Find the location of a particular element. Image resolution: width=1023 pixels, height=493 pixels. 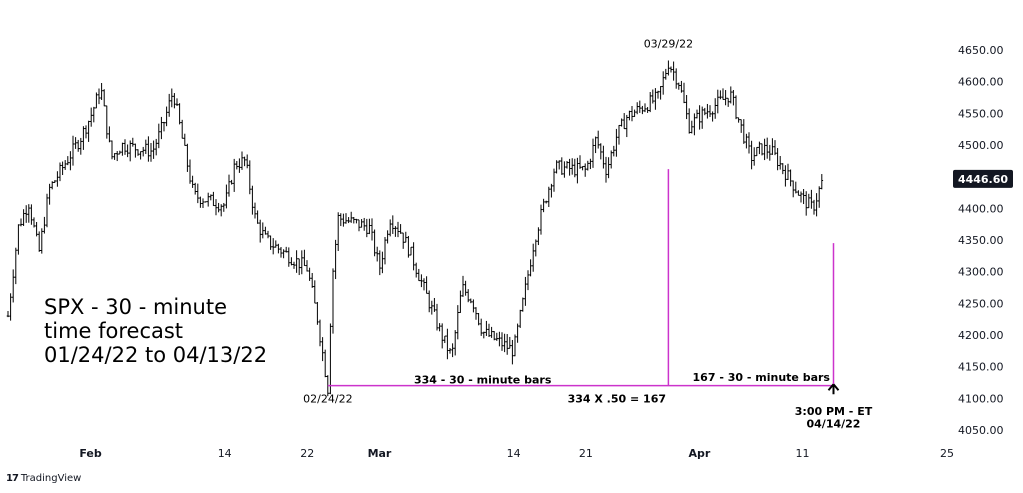

x-tick-label: Feb is located at coordinates (90, 453).